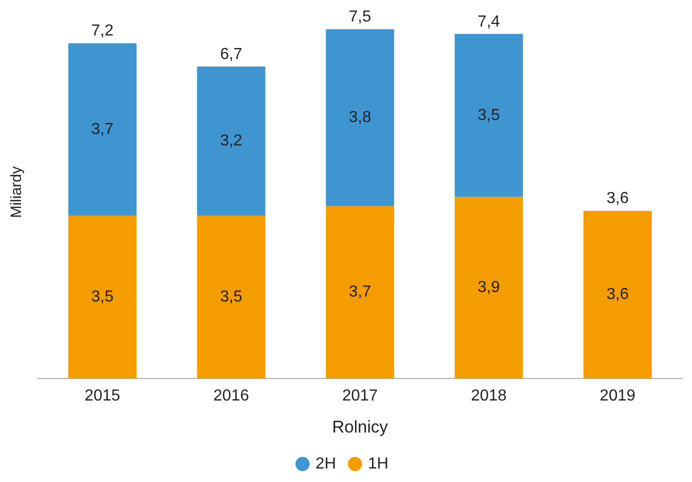 This screenshot has width=692, height=482. What do you see at coordinates (360, 395) in the screenshot?
I see `x-tick-label: 2017` at bounding box center [360, 395].